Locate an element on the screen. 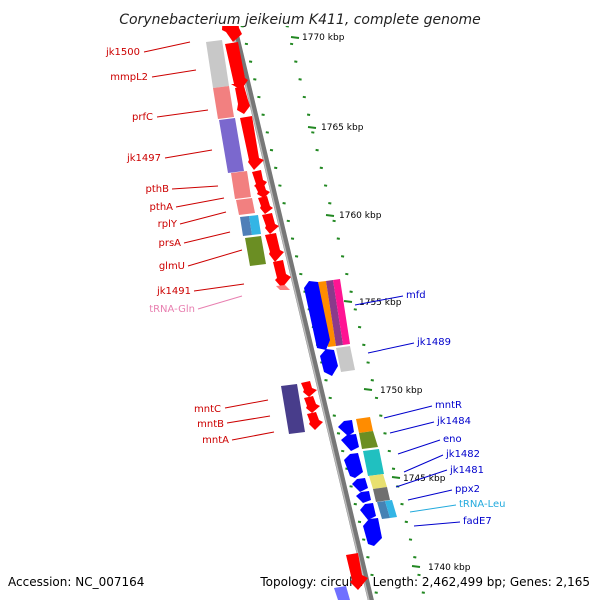 The width and height of the screenshot is (600, 600). gene-label-eno: eno is located at coordinates (452, 439).